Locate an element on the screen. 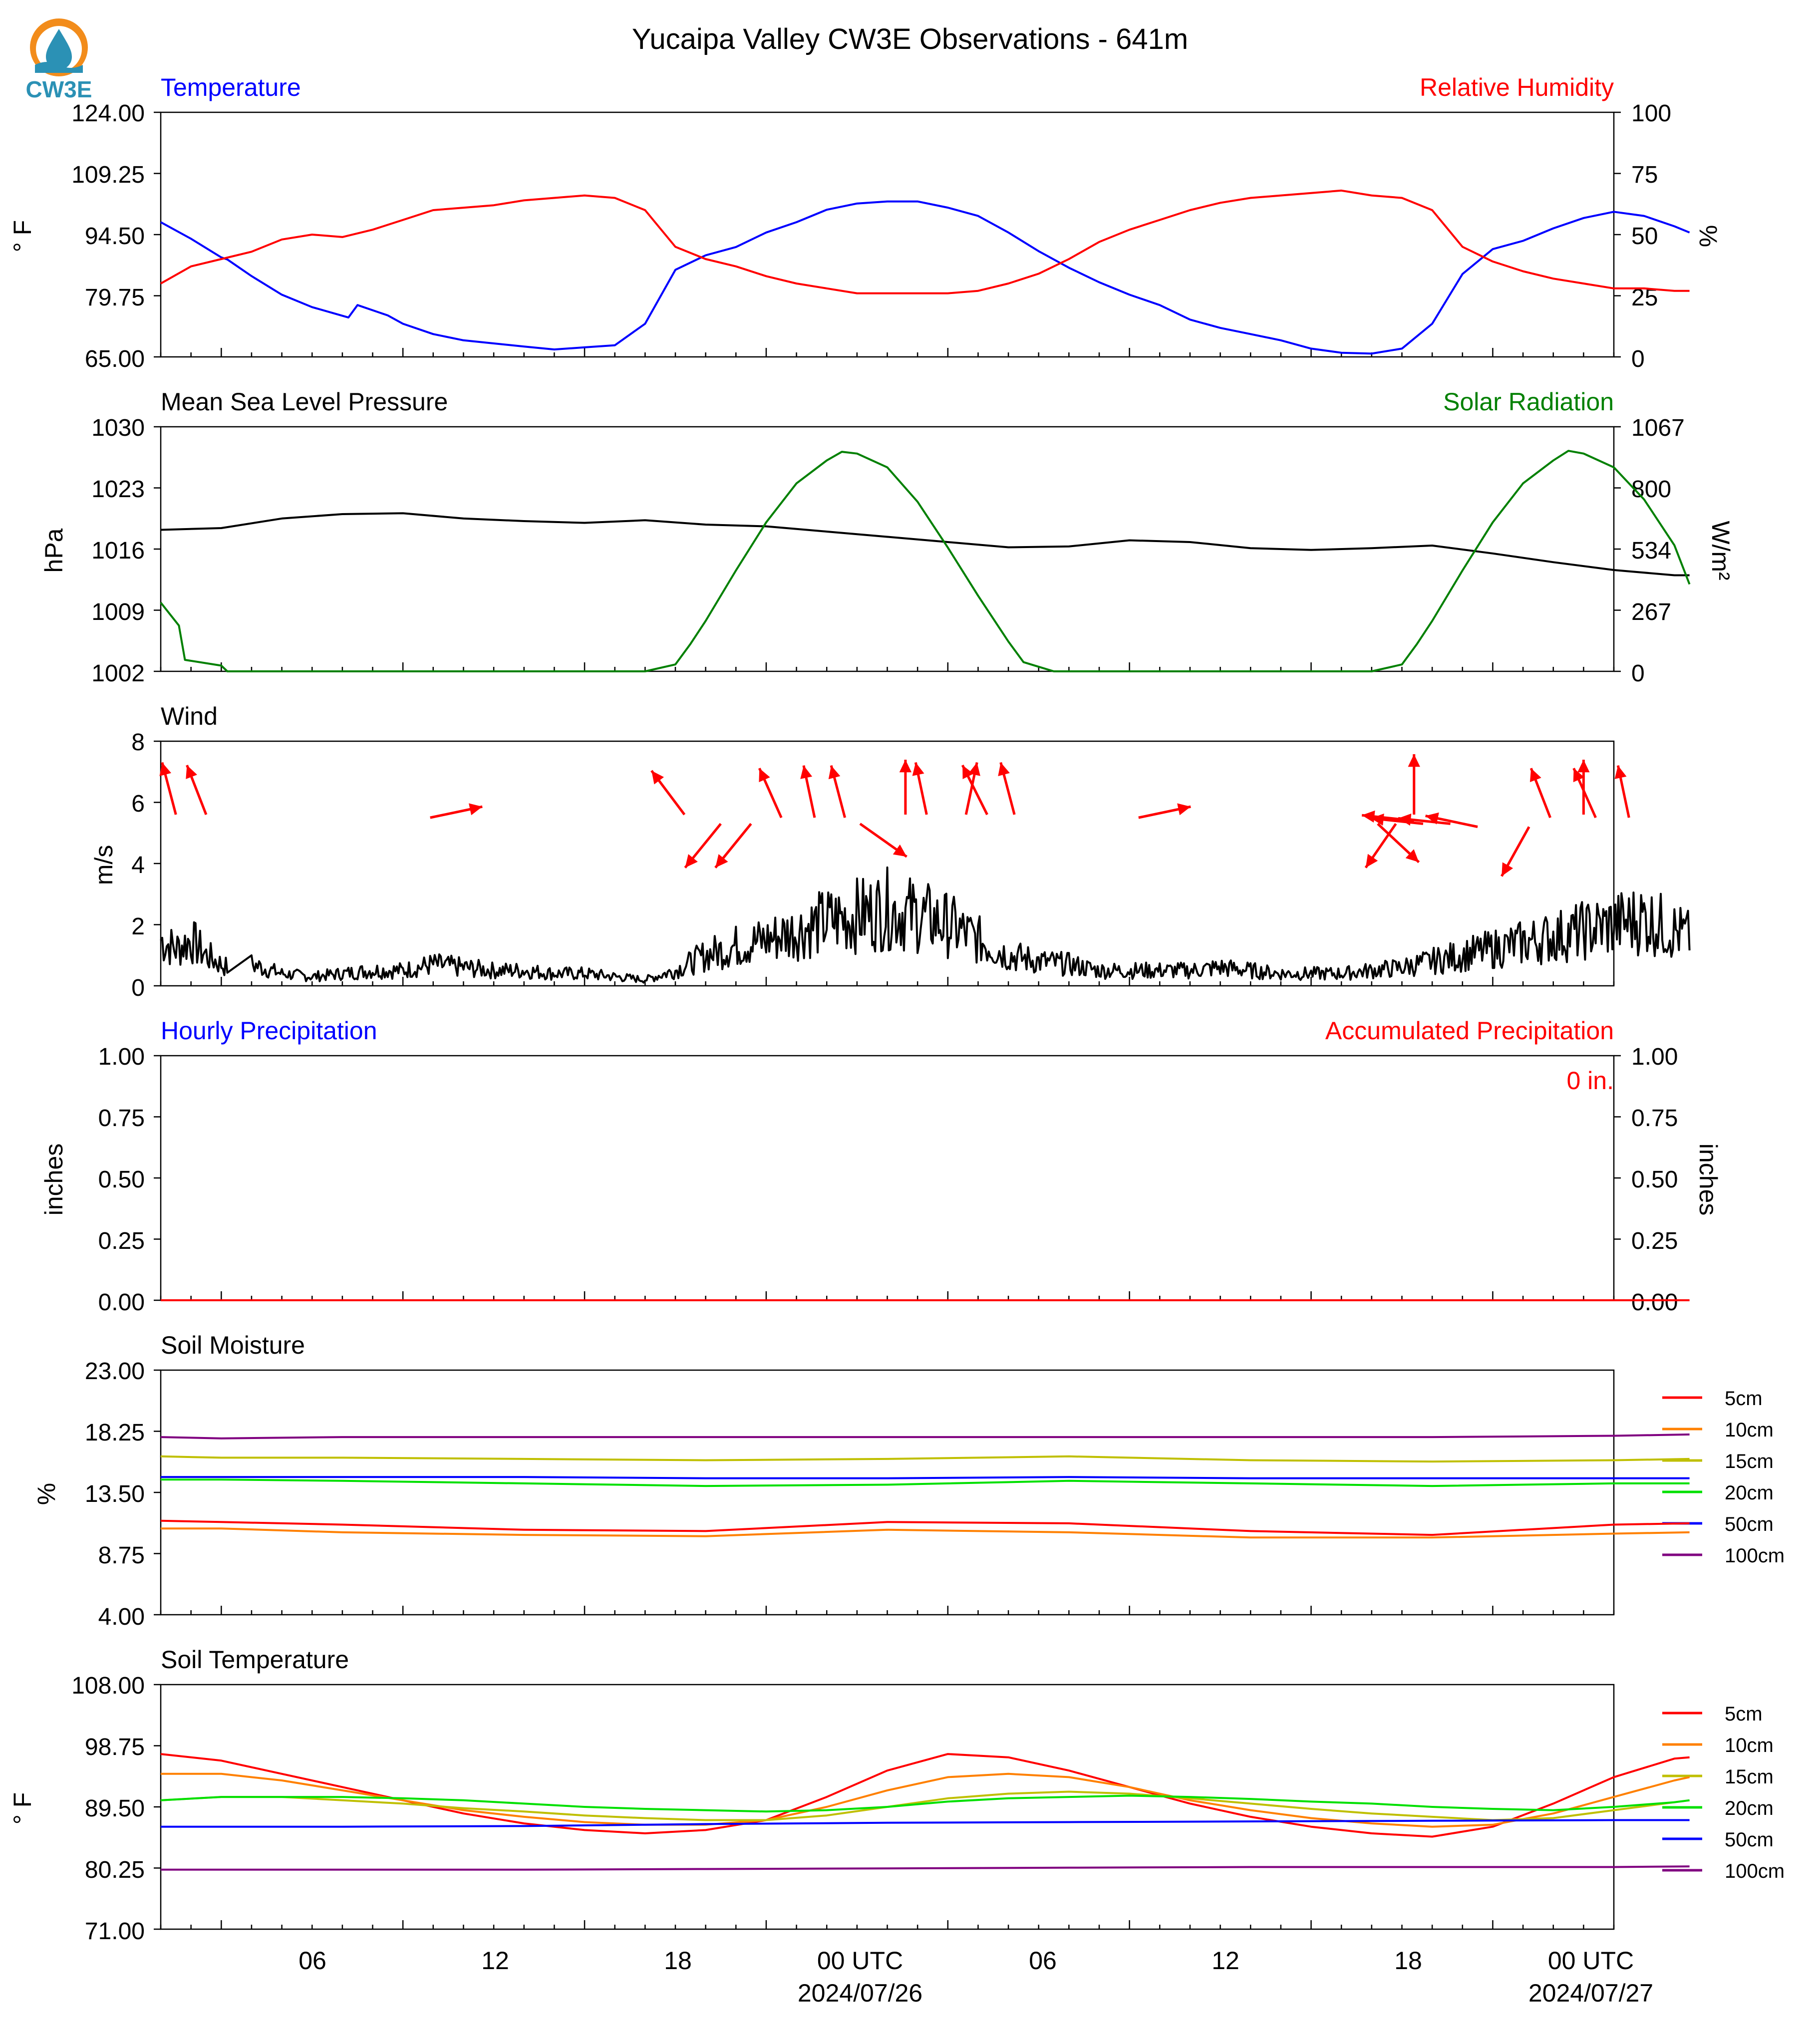  y2-tick-label: 267 is located at coordinates (1651, 612).